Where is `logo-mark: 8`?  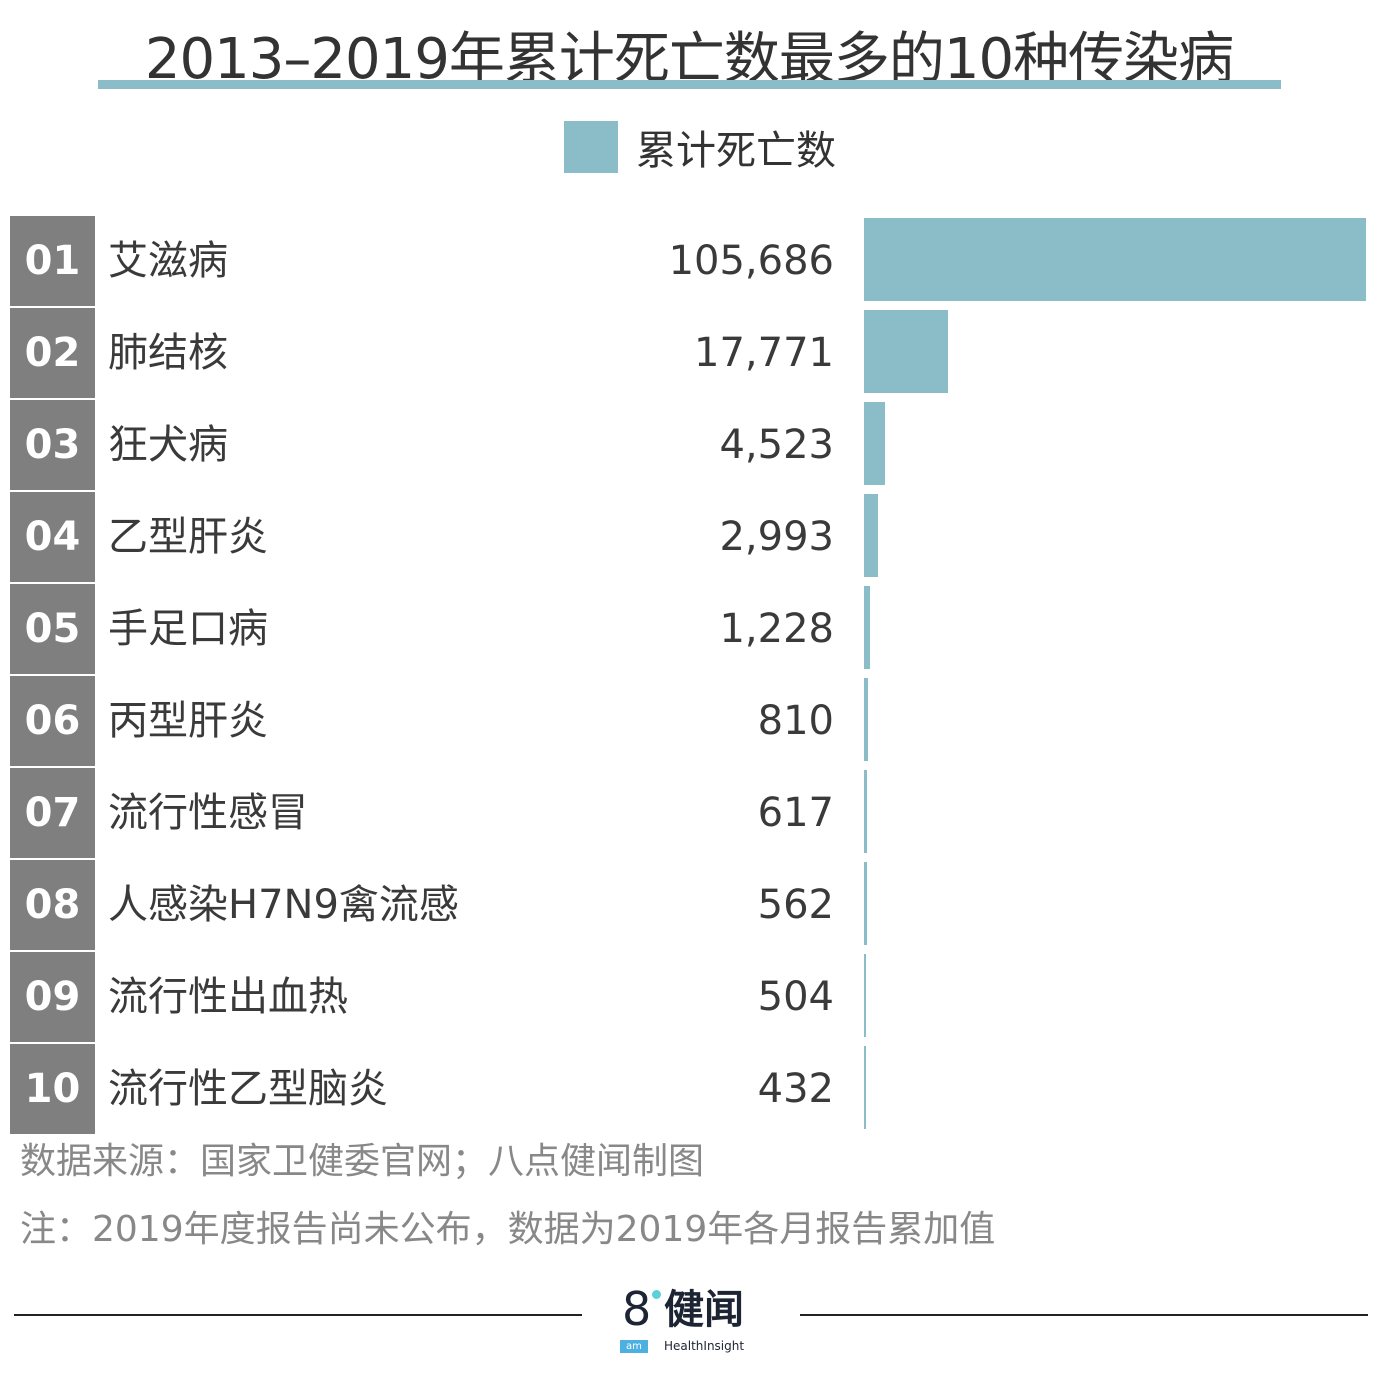 logo-mark: 8 is located at coordinates (637, 1309).